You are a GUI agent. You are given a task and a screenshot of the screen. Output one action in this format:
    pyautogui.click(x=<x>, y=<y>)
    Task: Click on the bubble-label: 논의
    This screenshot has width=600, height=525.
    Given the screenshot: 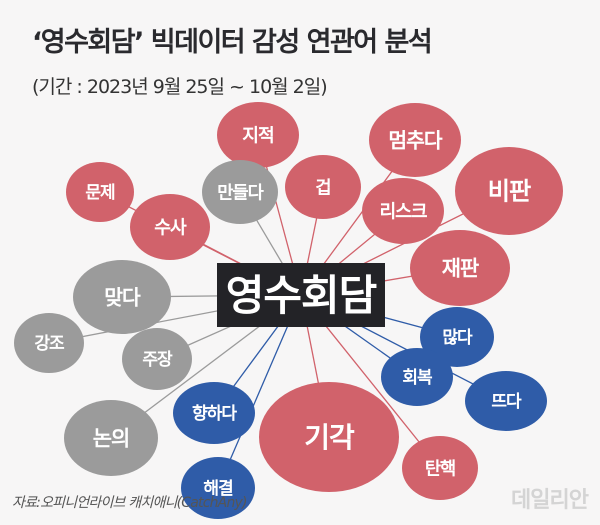 What is the action you would take?
    pyautogui.click(x=111, y=439)
    